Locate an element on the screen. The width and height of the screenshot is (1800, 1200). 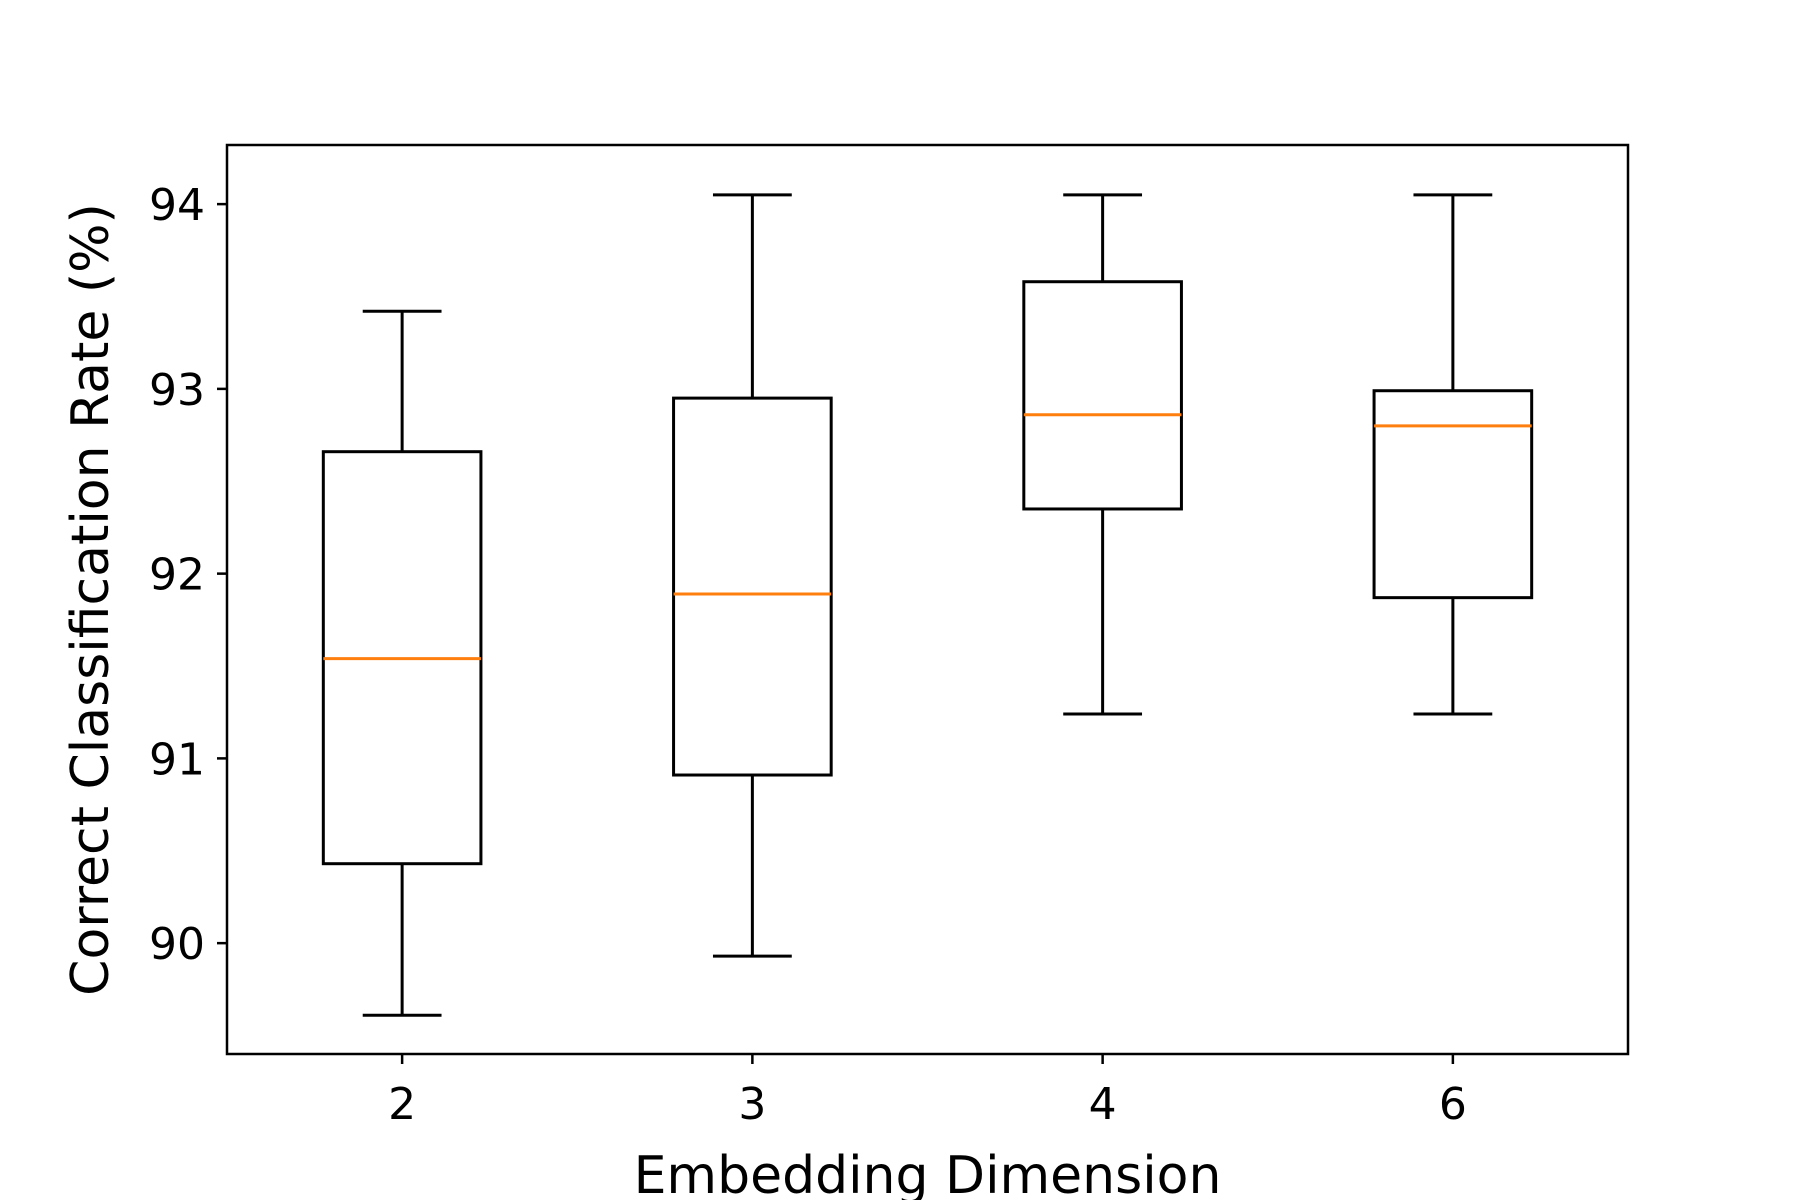
x-axis: 2 3 4 6 is located at coordinates (927, 1092).